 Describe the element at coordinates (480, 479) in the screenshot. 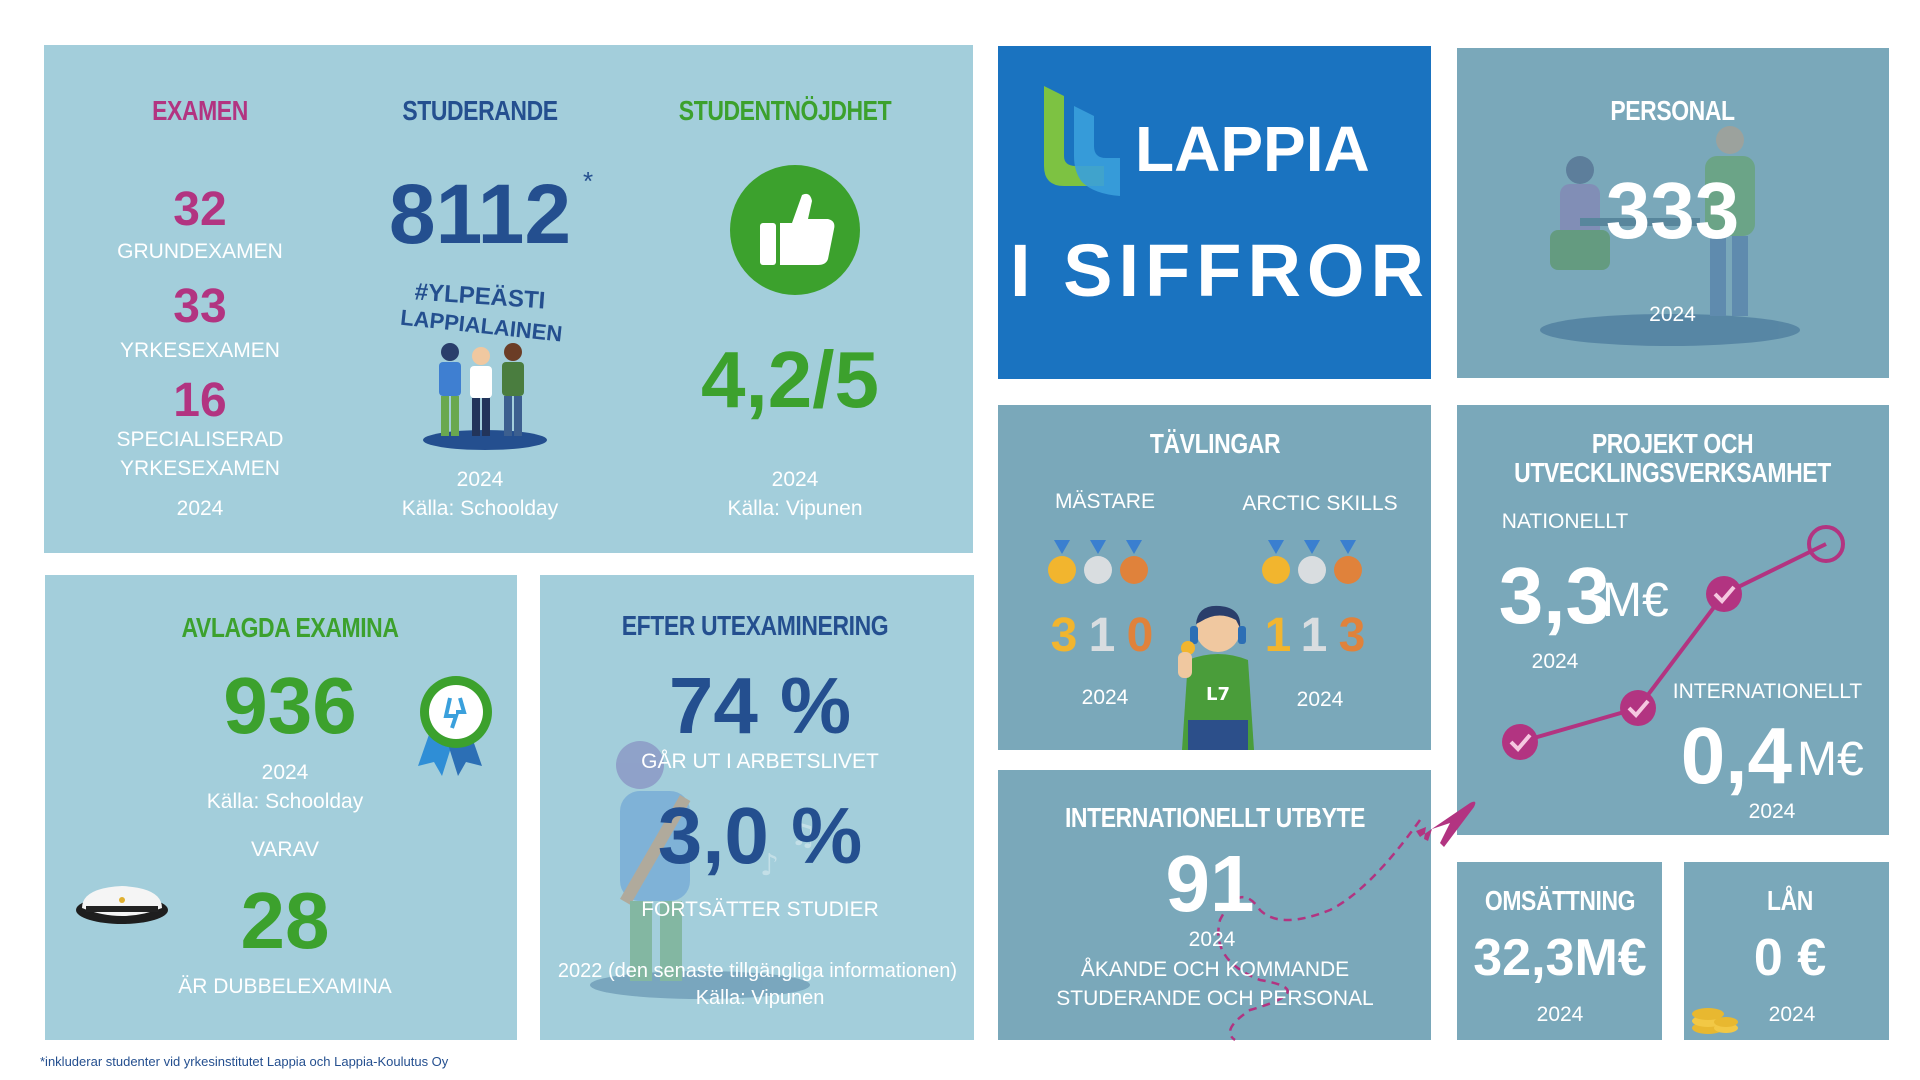

I see `studerande-year: 2024` at that location.